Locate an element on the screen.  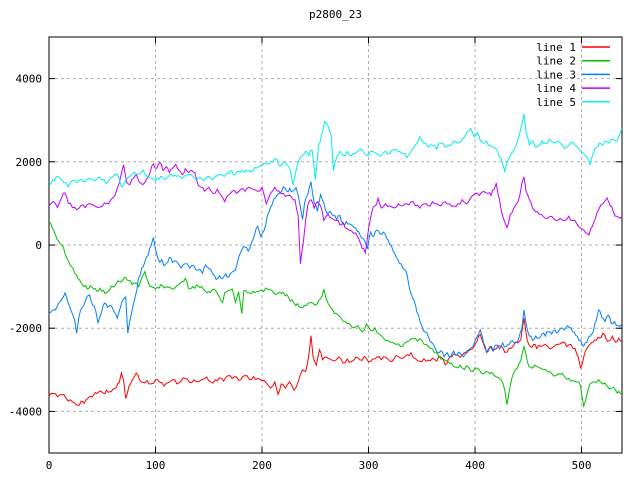
y-tick-label--4000: -4000 is located at coordinates (25, 411).